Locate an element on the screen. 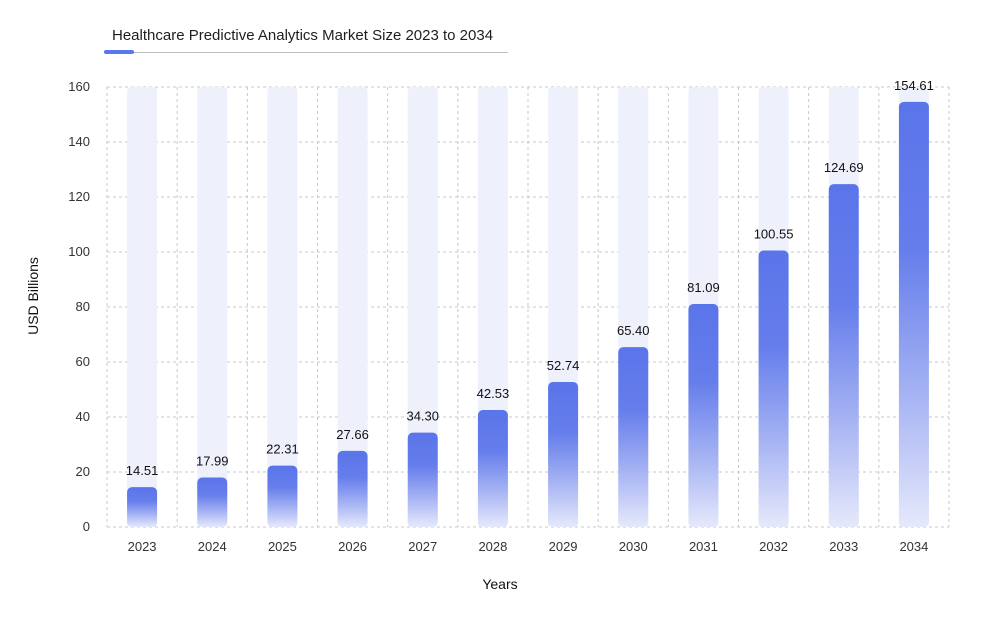 The height and width of the screenshot is (625, 1000). x-tick-label: 2032 is located at coordinates (773, 546).